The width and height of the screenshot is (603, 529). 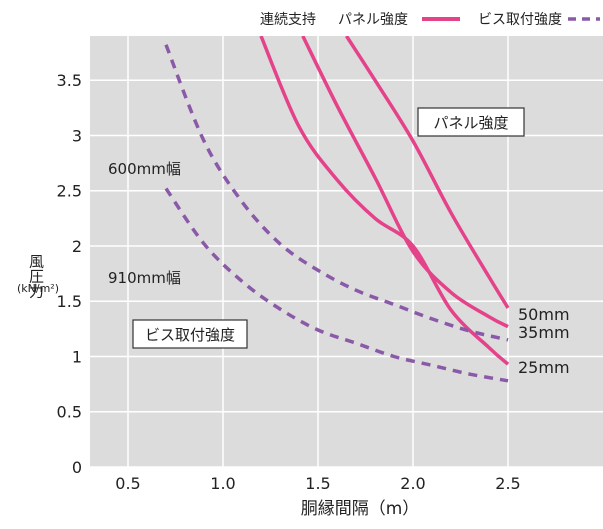 What do you see at coordinates (520, 20) in the screenshot?
I see `legend-screw-label: ビス取付強度` at bounding box center [520, 20].